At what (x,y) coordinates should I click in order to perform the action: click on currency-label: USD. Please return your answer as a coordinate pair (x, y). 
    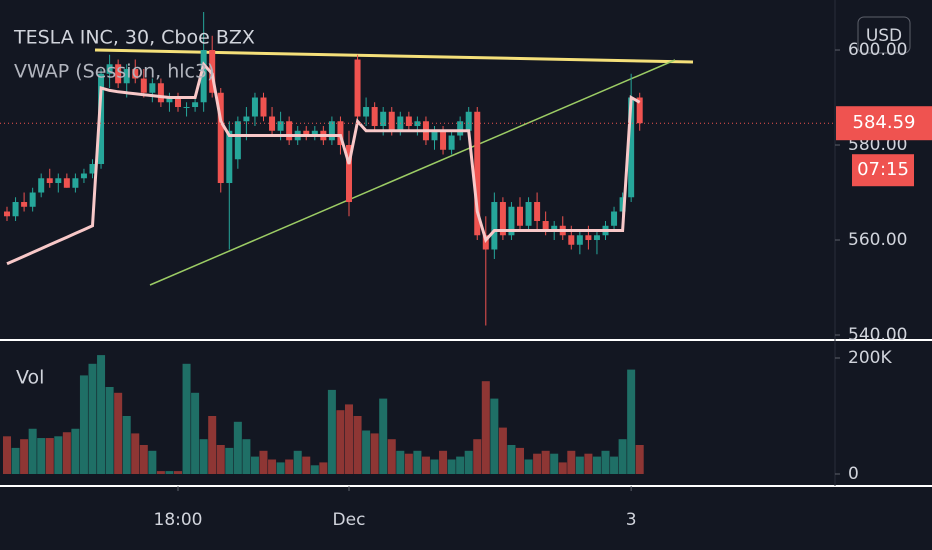
    Looking at the image, I should click on (884, 36).